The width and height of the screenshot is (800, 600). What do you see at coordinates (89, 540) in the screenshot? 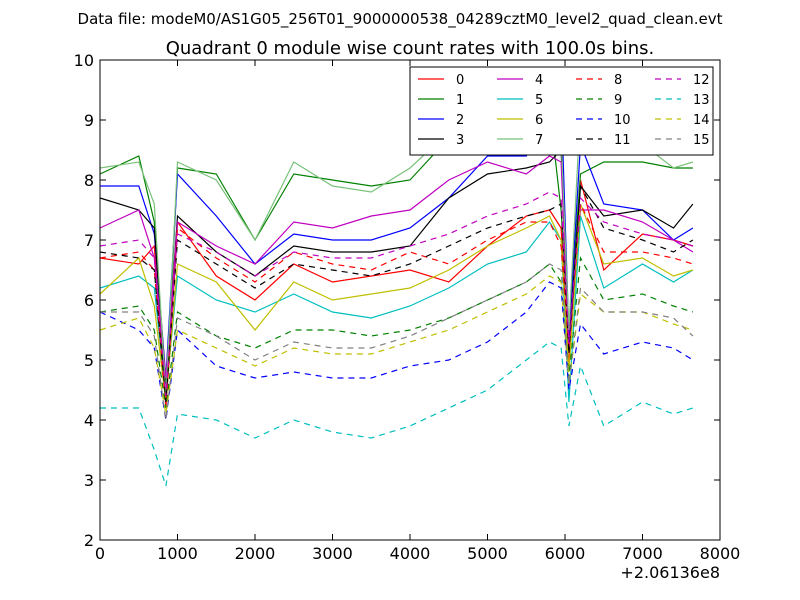
I see `y-tick-label: 2` at bounding box center [89, 540].